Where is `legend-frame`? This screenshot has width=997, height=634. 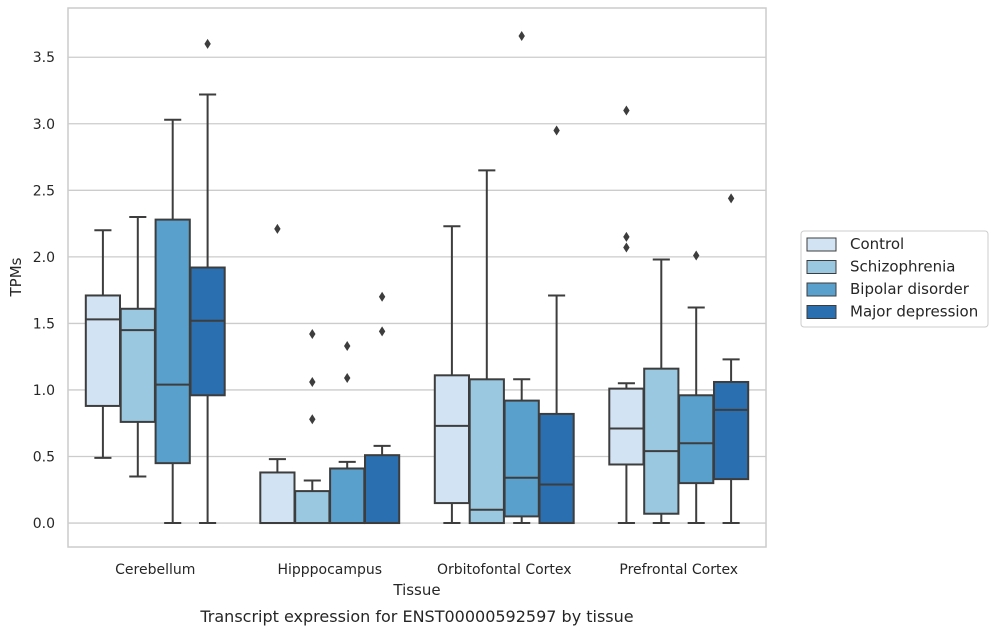 legend-frame is located at coordinates (894, 279).